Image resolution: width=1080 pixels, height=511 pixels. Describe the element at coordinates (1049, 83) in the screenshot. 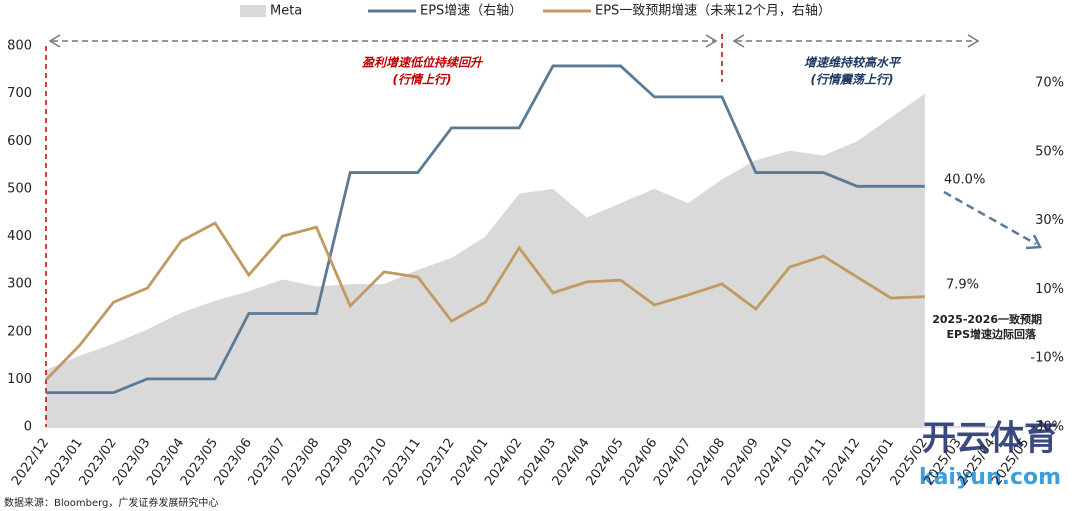

I see `y2-tick-label: 70%` at that location.